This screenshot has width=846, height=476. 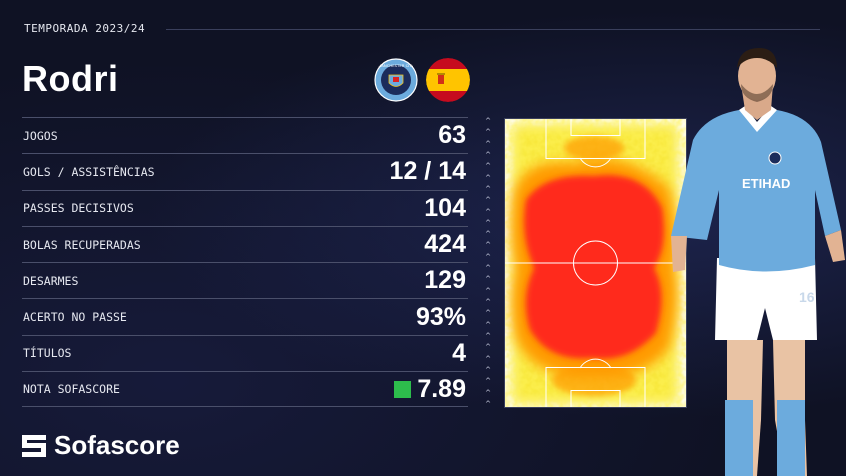 I want to click on stat-value: 424, so click(x=445, y=244).